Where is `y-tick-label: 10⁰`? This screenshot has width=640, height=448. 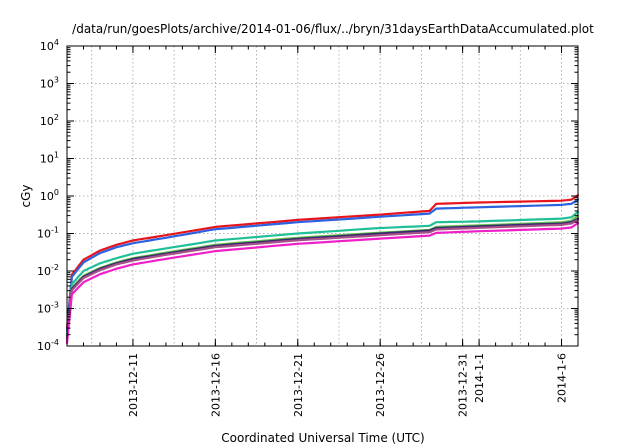 y-tick-label: 10⁰ is located at coordinates (49, 195).